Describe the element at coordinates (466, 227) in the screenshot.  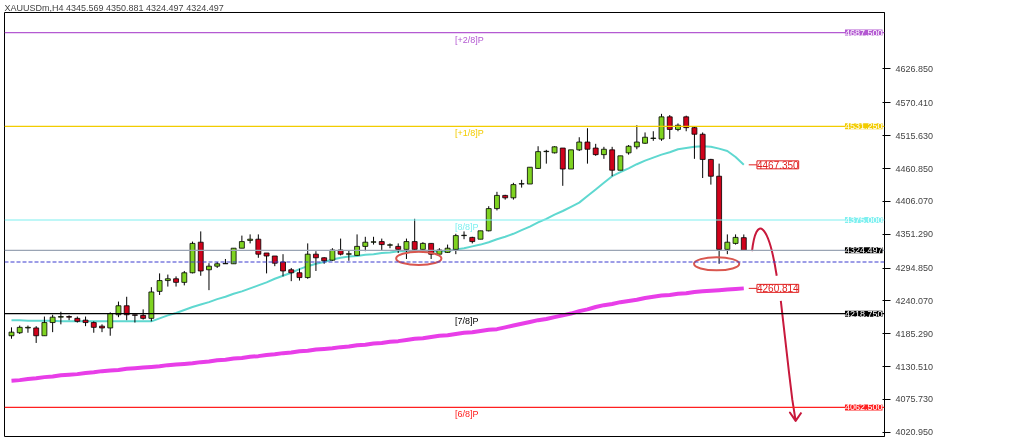
I see `ref-line-label: [8/8]P` at that location.